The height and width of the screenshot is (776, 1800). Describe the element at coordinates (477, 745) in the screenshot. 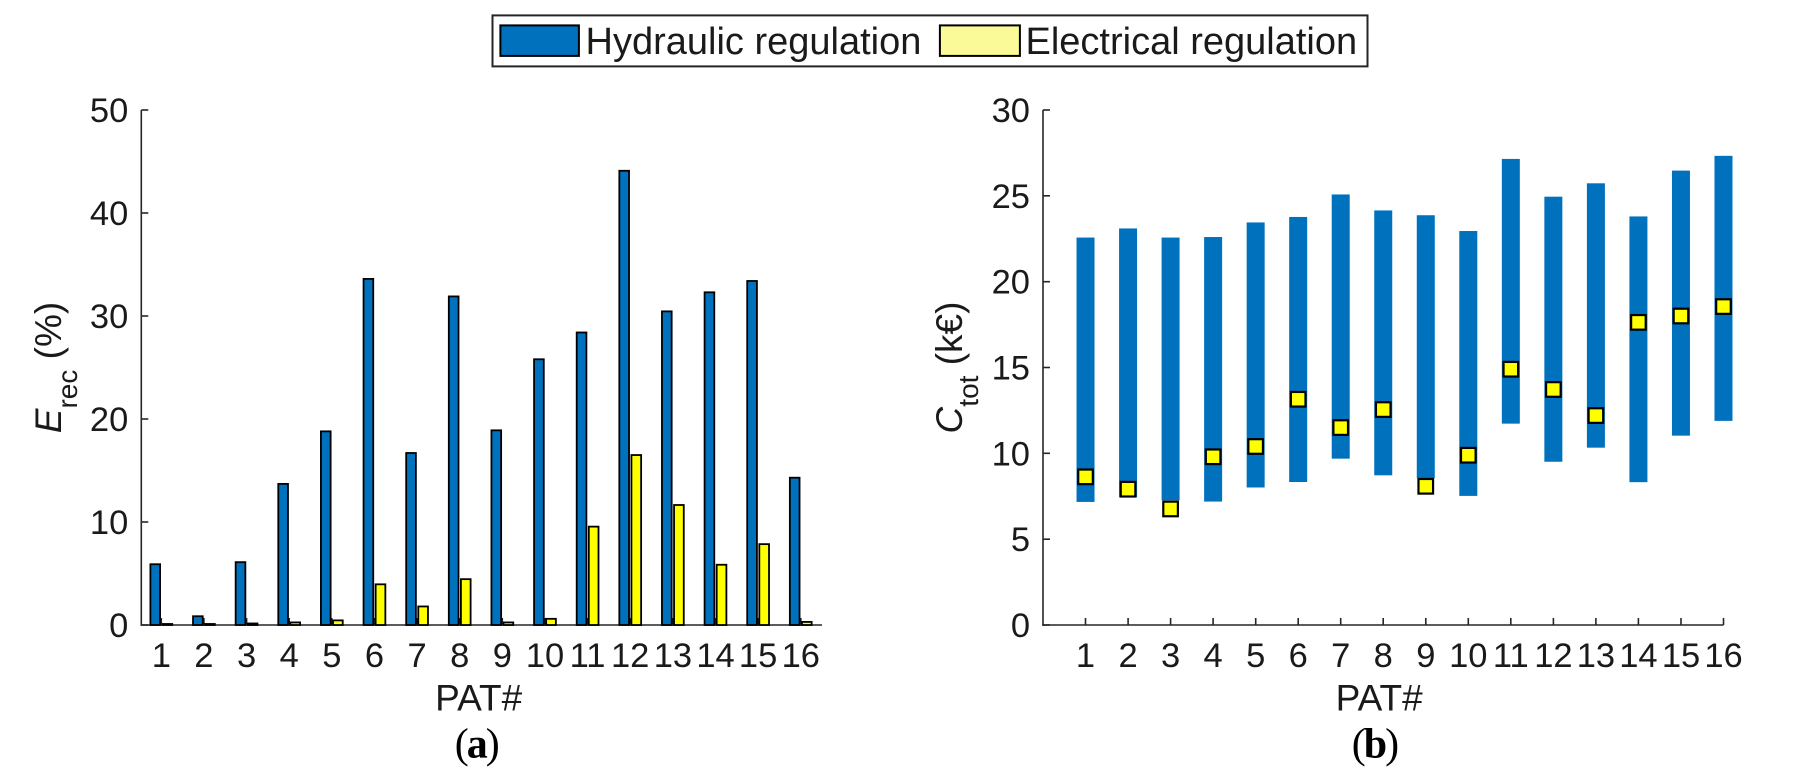

I see `svg-text: (a)` at that location.